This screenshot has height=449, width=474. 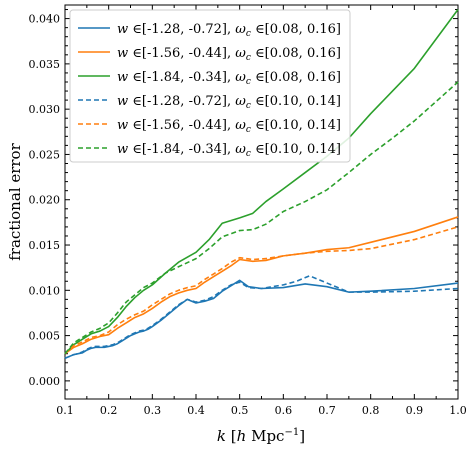 What do you see at coordinates (45, 154) in the screenshot?
I see `y-tick-label: 0.025` at bounding box center [45, 154].